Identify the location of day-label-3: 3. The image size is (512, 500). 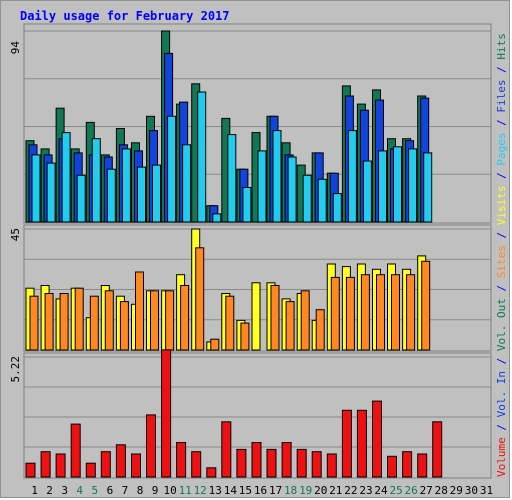
(64, 490).